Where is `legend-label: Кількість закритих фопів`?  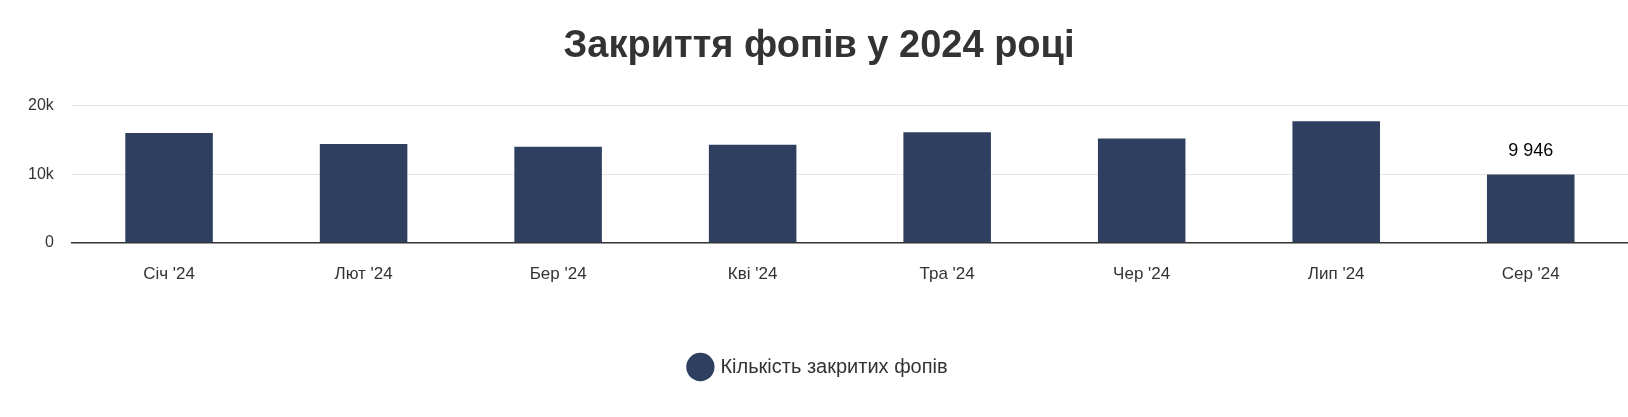
legend-label: Кількість закритих фопів is located at coordinates (834, 365).